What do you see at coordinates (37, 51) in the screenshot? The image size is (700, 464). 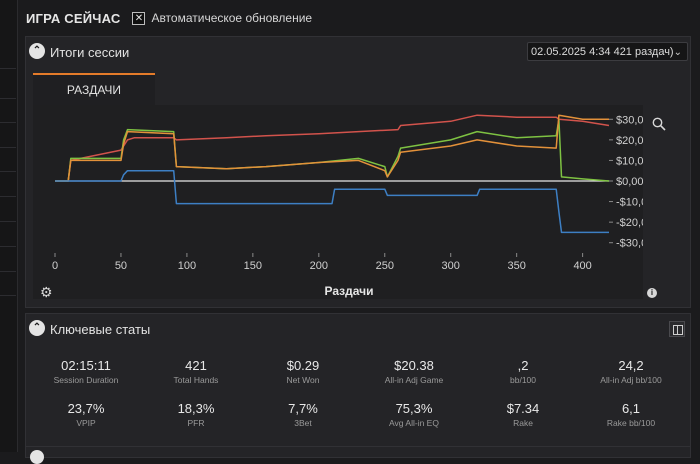 I see `collapse-session-button: ⌃` at bounding box center [37, 51].